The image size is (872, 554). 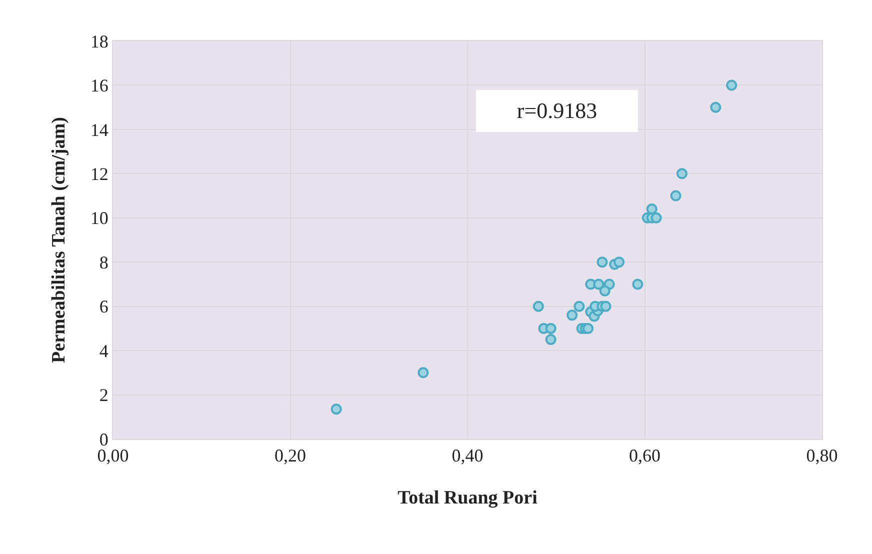 I want to click on y-tick-label: 16, so click(x=99, y=86).